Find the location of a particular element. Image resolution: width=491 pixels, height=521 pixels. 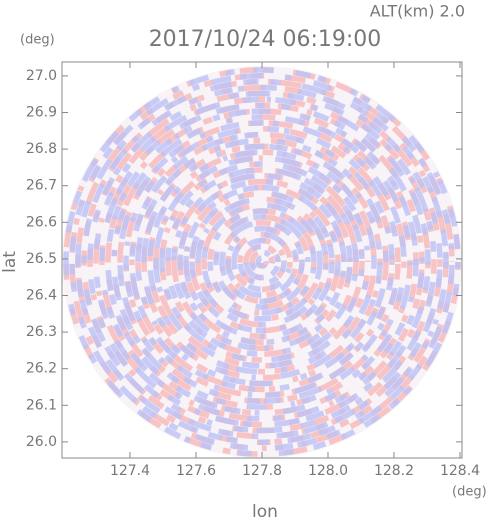

y-tick-label: 26.3 is located at coordinates (41, 332).